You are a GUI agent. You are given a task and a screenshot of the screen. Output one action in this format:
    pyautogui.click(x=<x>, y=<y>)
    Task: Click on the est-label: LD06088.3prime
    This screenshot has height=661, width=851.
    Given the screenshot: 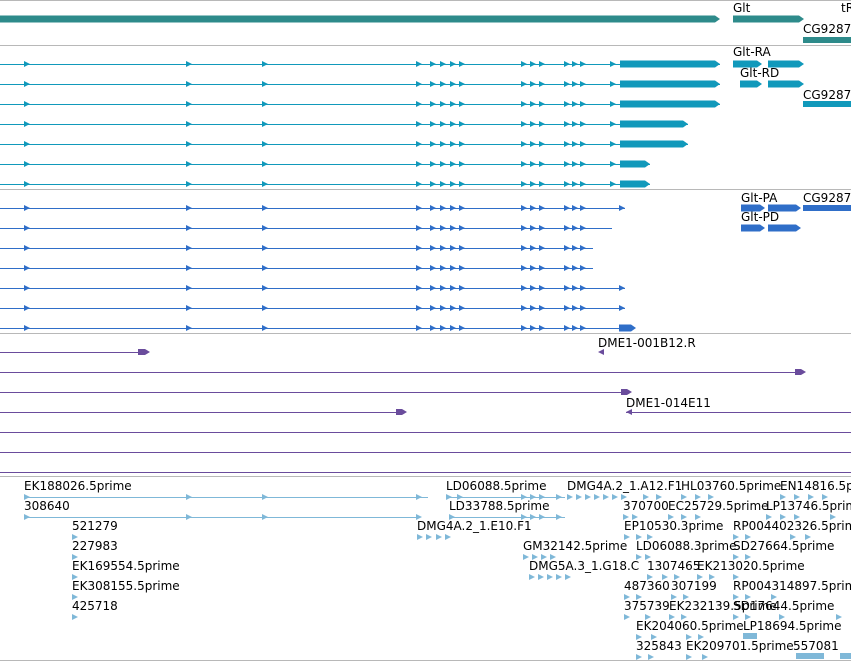 What is the action you would take?
    pyautogui.click(x=686, y=546)
    